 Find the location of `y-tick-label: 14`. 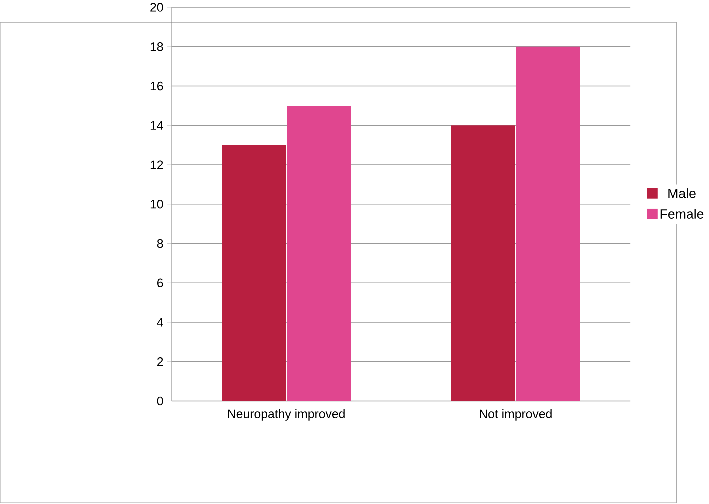

y-tick-label: 14 is located at coordinates (157, 126).